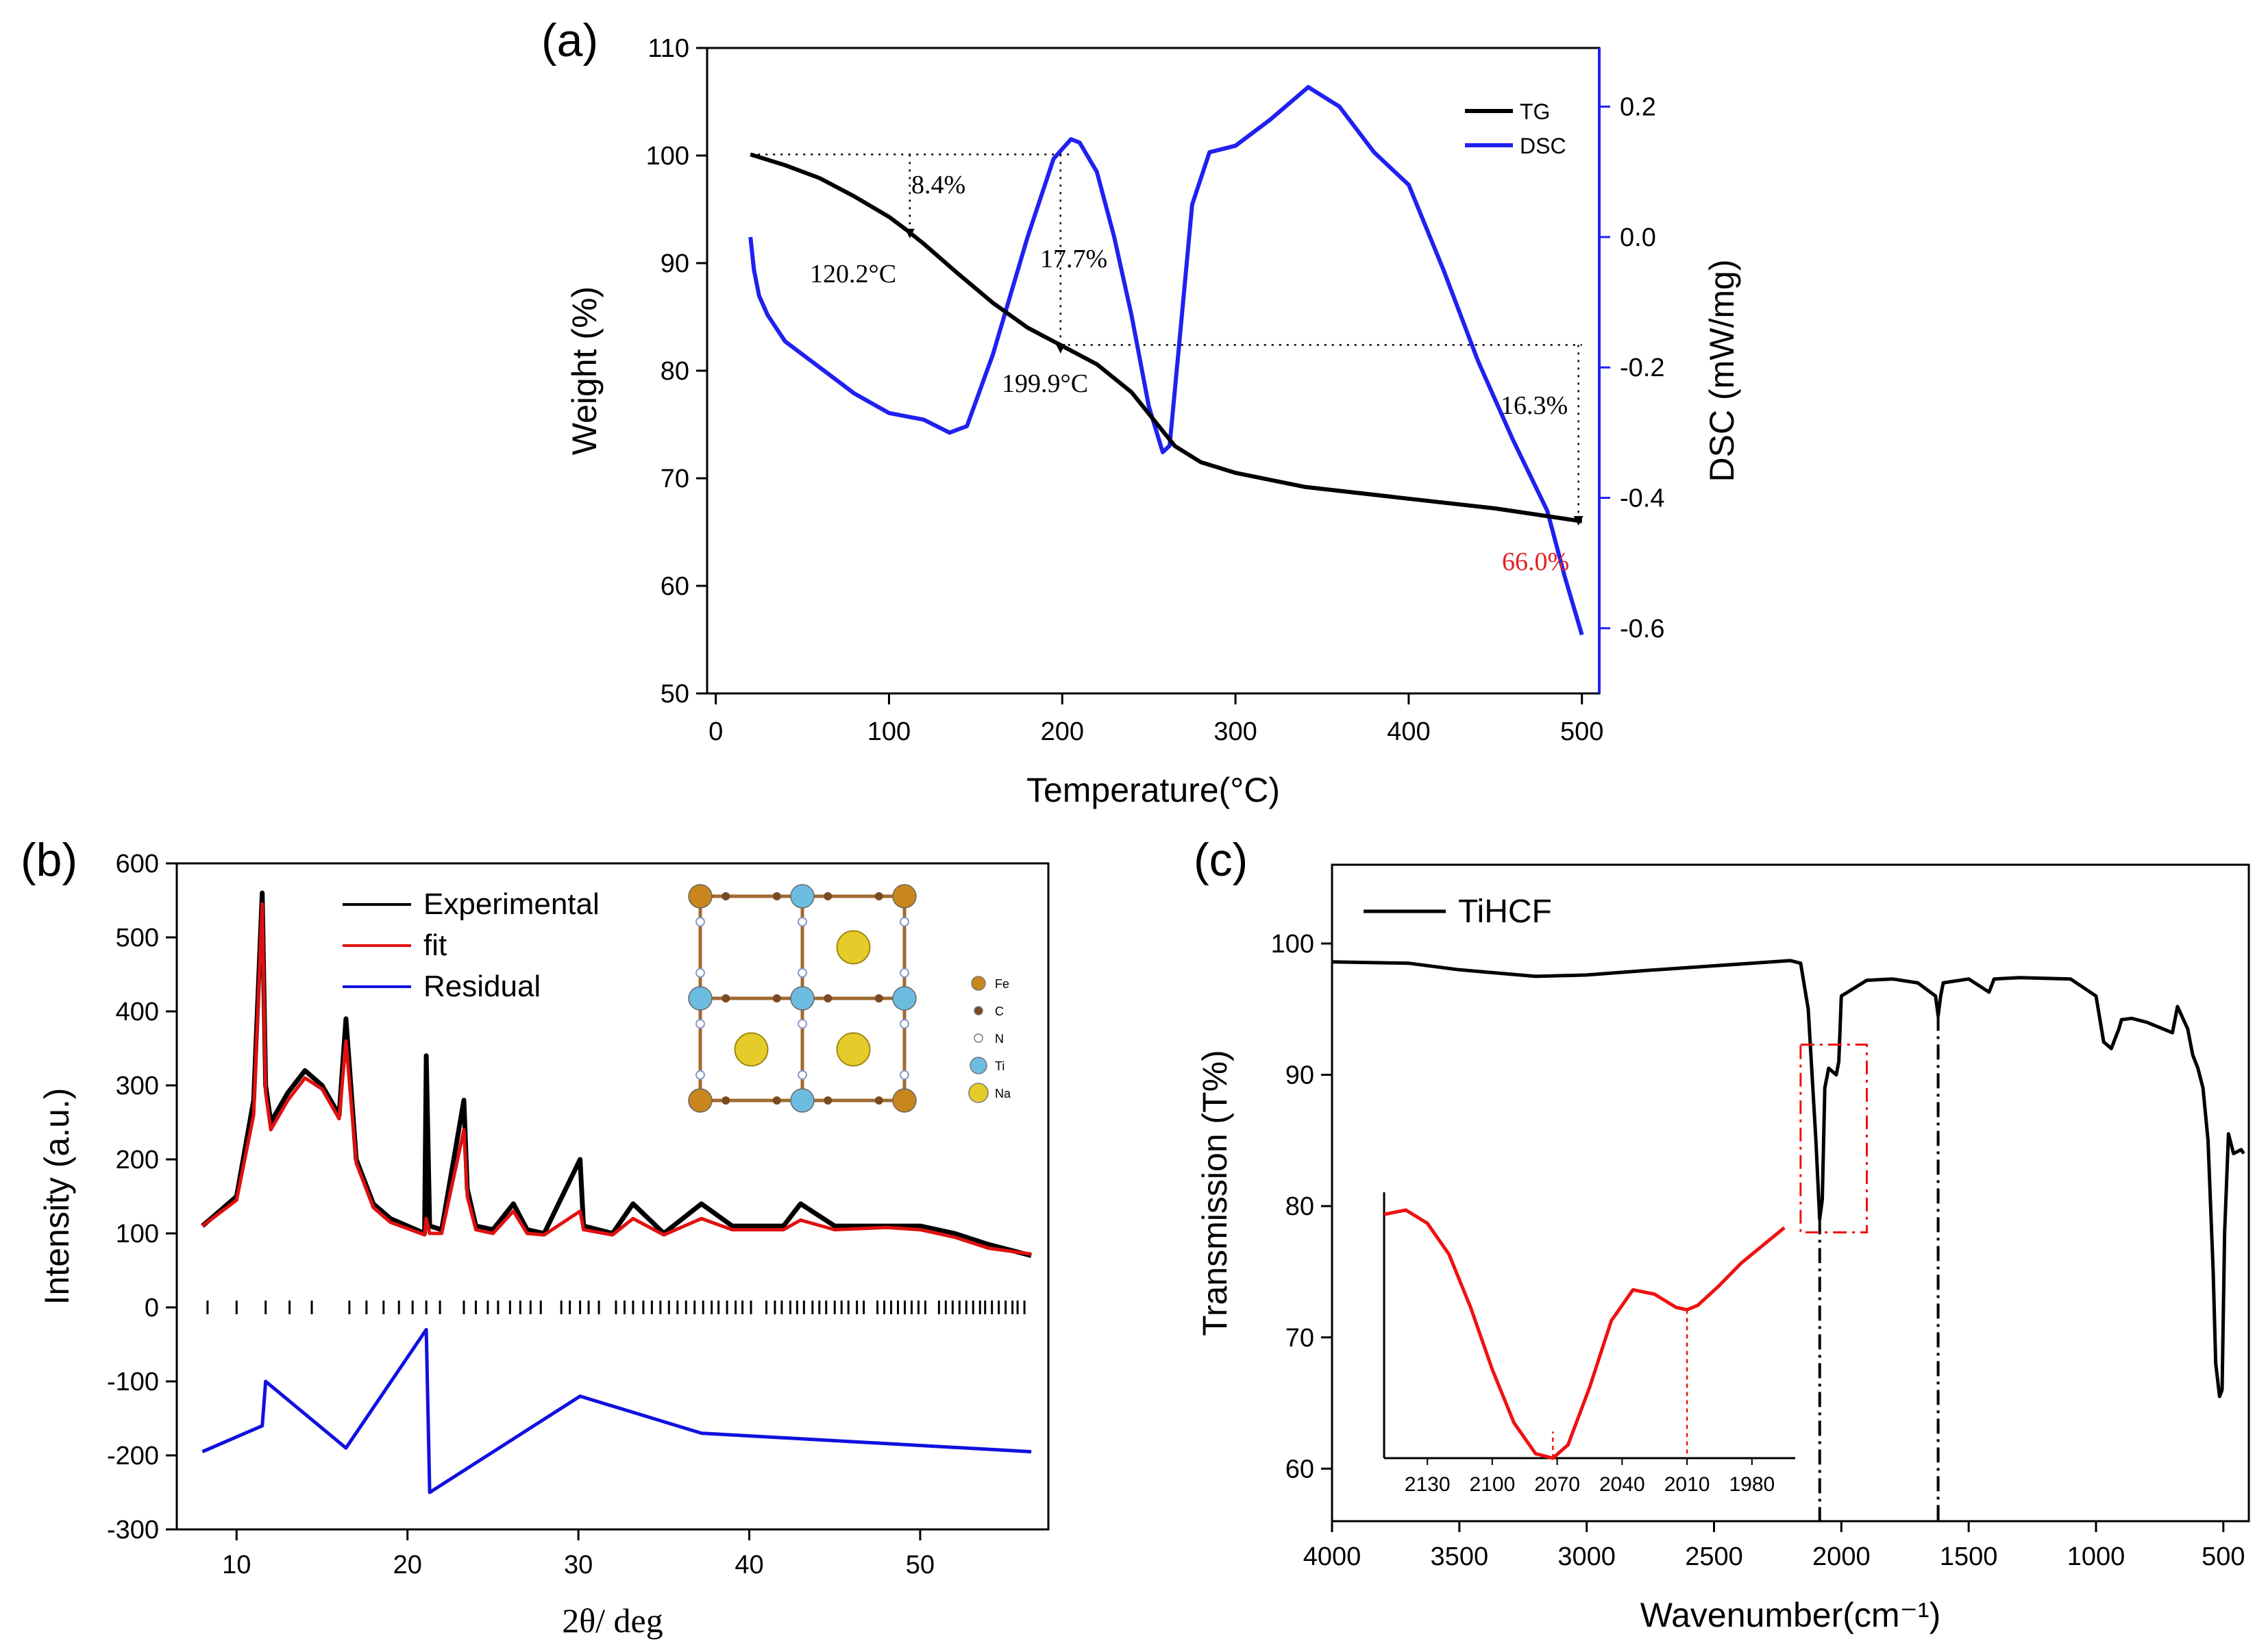 The image size is (2268, 1650). What do you see at coordinates (137, 864) in the screenshot?
I see `panel-b-y-tick-label: 600` at bounding box center [137, 864].